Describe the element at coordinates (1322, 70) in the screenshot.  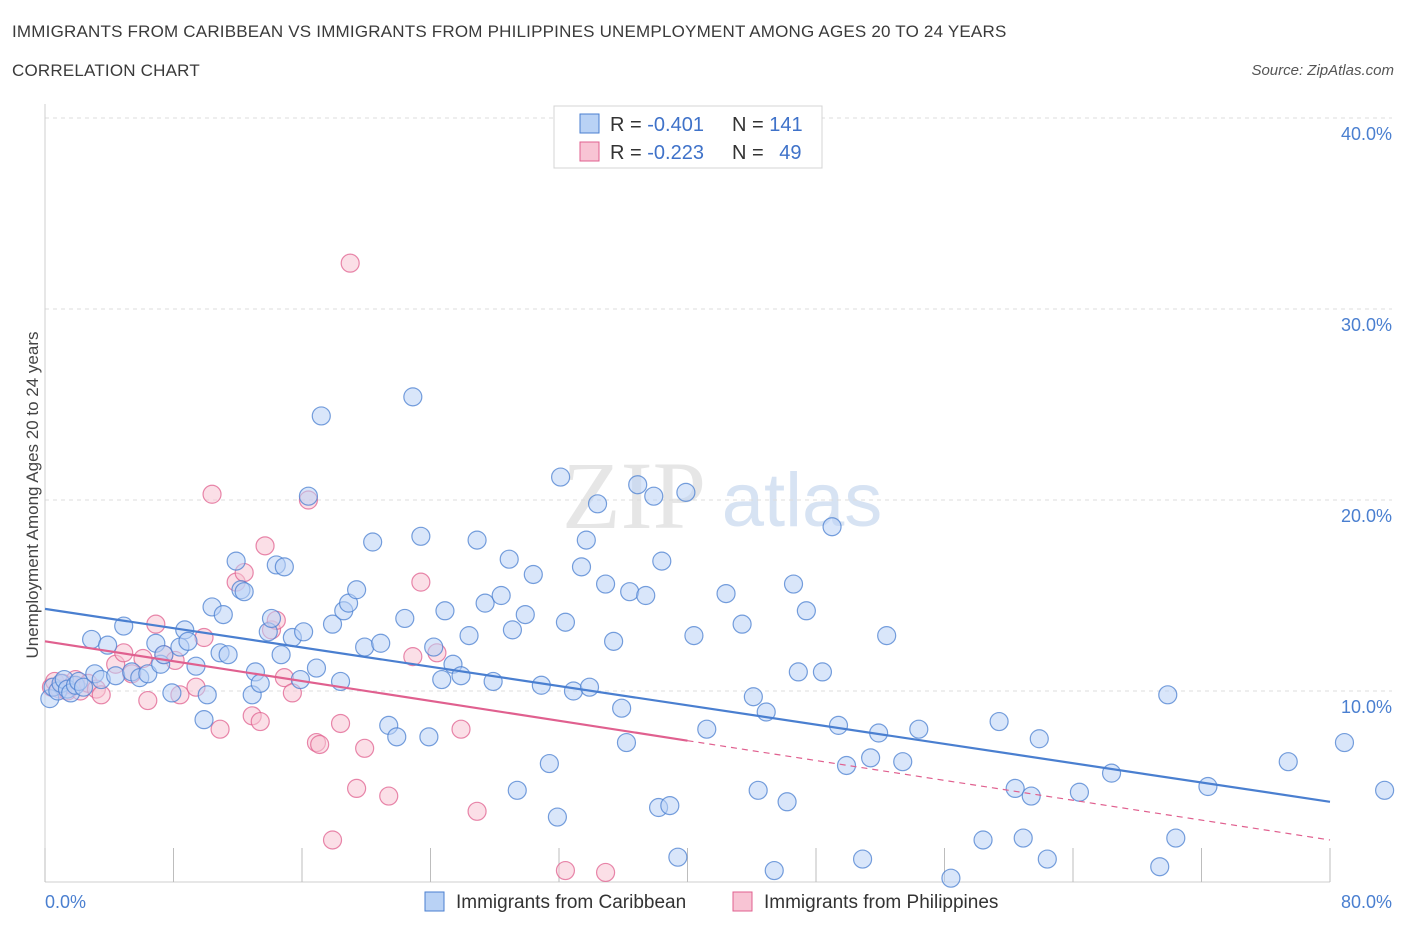
I see `source-label: Source: ZipAtlas.com` at that location.